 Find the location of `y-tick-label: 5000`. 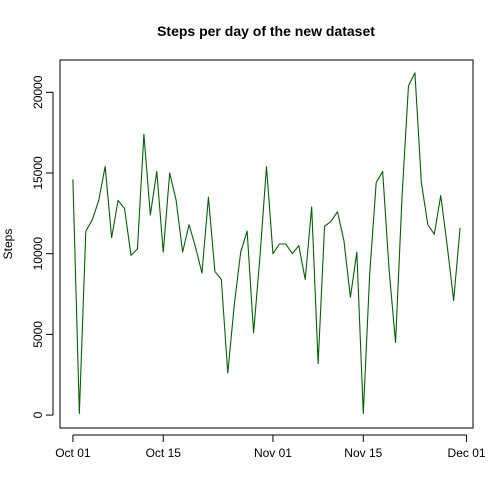

y-tick-label: 5000 is located at coordinates (38, 334).